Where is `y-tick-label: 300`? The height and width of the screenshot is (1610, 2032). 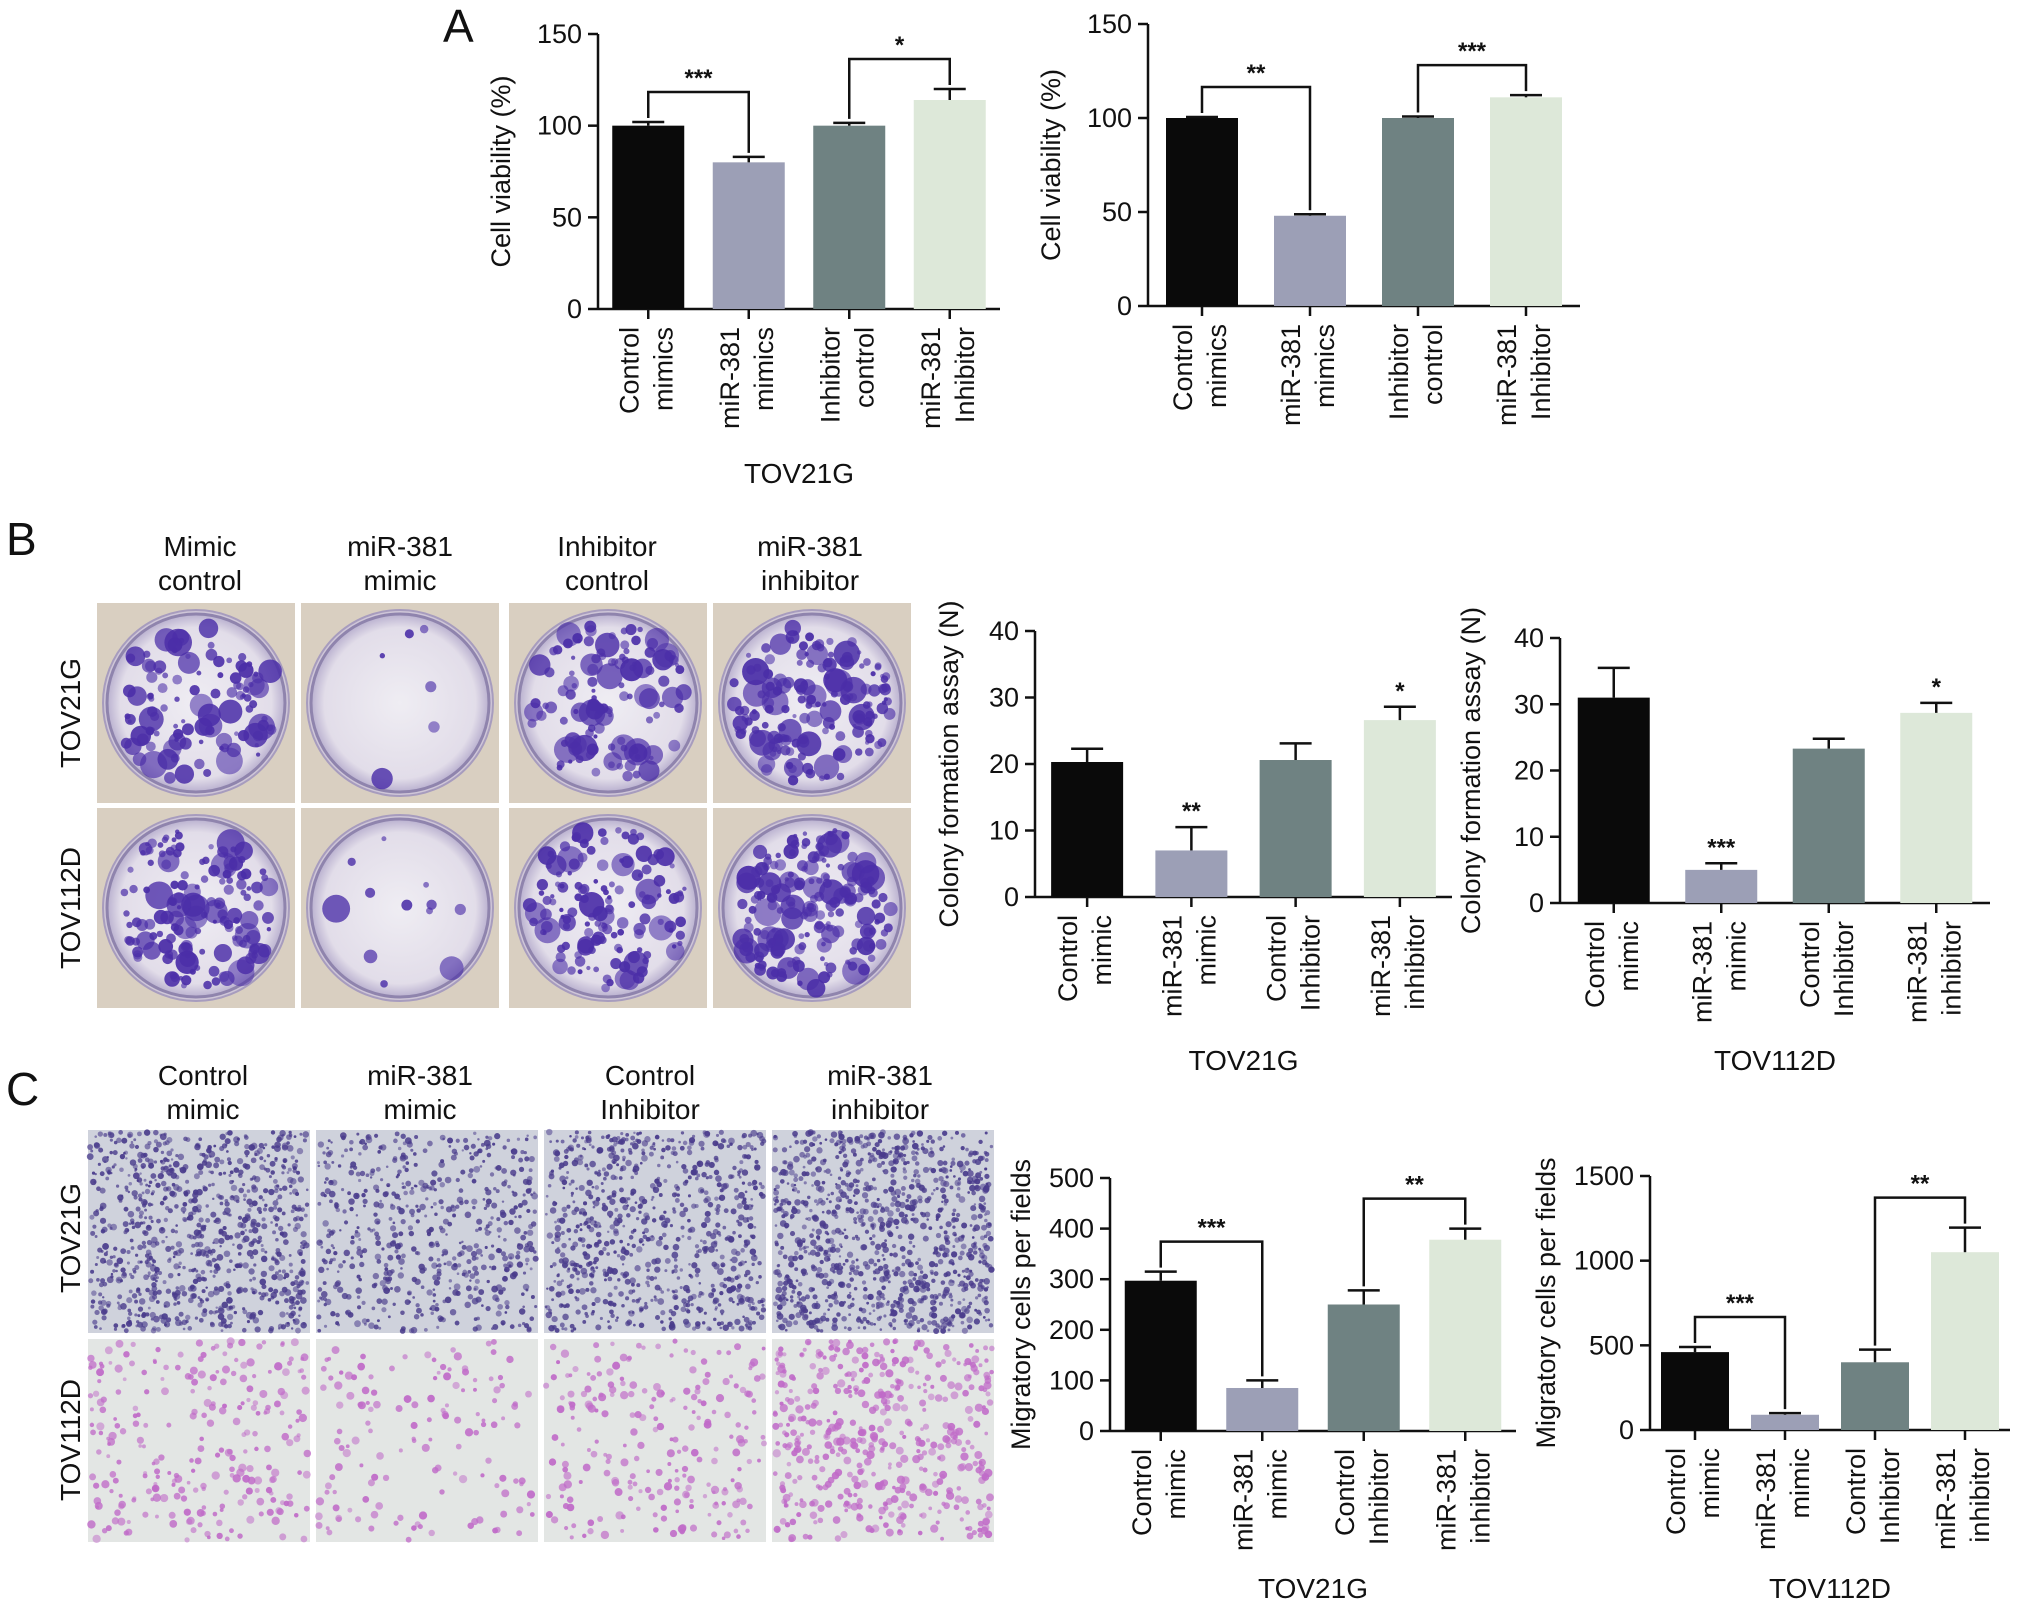 y-tick-label: 300 is located at coordinates (1071, 1279).